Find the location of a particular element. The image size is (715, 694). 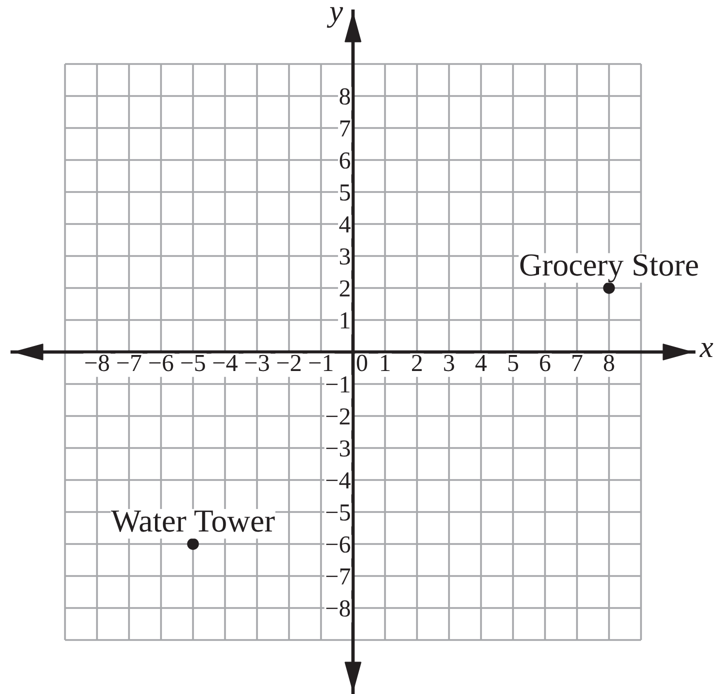

x-tick-label: 6 is located at coordinates (545, 363).